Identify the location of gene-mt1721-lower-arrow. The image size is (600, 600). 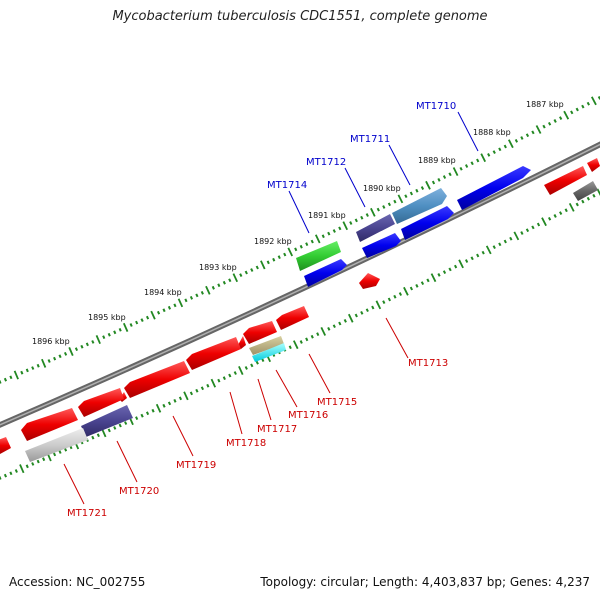
(56, 445).